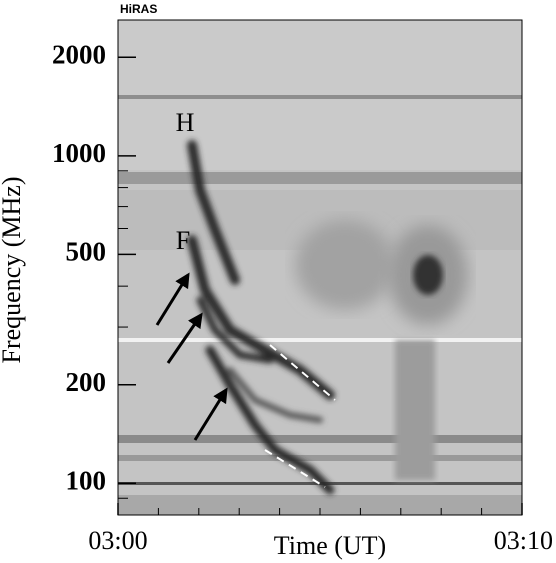  Describe the element at coordinates (330, 545) in the screenshot. I see `x-axis-label: Time (UT)` at that location.